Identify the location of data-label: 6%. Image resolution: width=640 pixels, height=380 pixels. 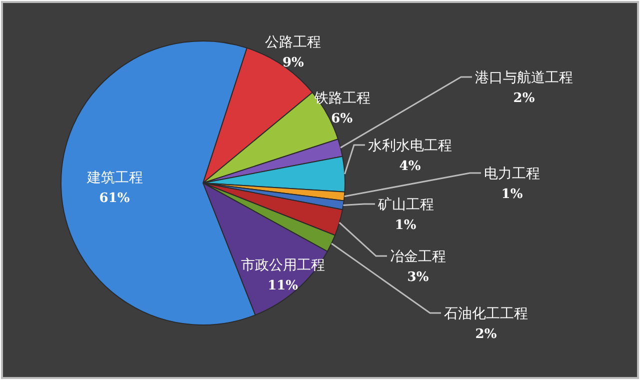
(342, 118).